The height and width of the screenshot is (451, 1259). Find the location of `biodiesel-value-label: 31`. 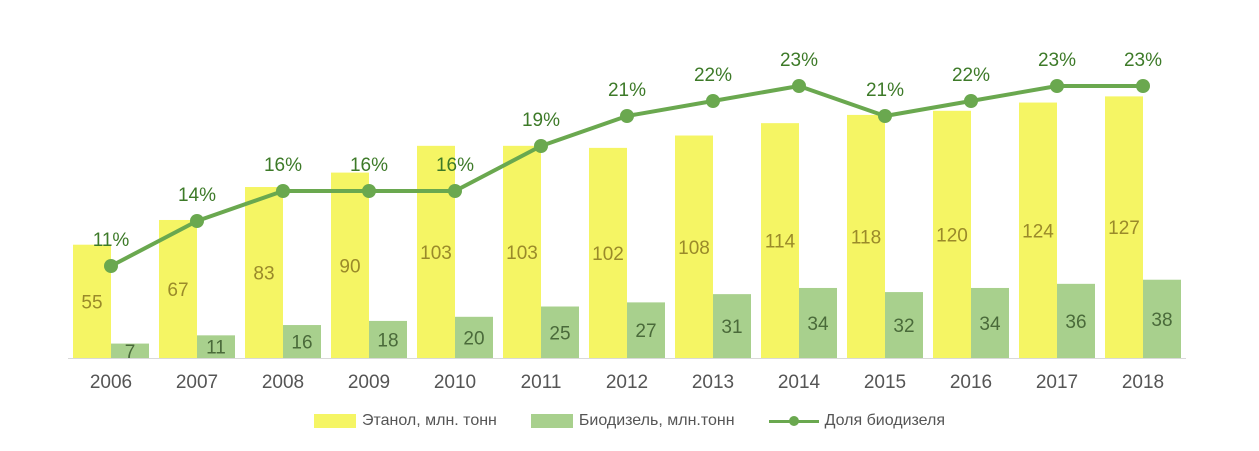

biodiesel-value-label: 31 is located at coordinates (731, 327).